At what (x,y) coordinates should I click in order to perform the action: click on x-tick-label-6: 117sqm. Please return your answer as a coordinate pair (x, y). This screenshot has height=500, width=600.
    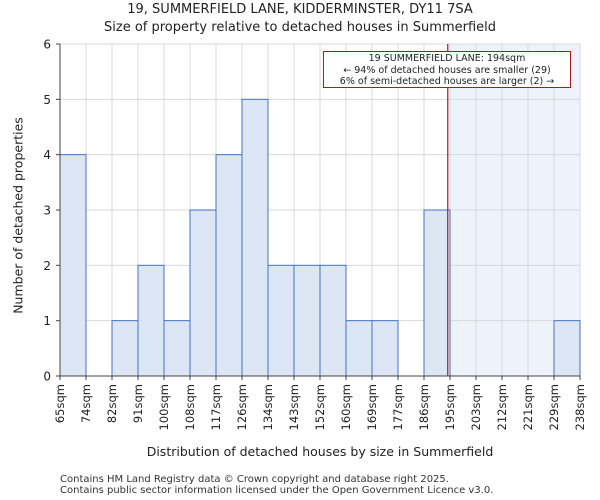
    Looking at the image, I should click on (216, 407).